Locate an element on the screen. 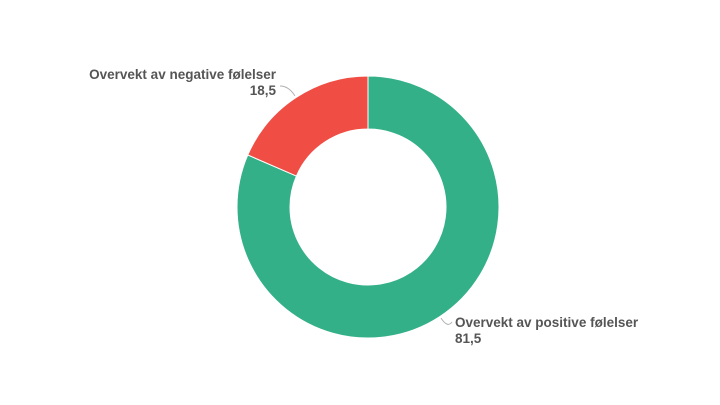 The image size is (720, 405). slice-label-positive-value: 81,5 is located at coordinates (468, 338).